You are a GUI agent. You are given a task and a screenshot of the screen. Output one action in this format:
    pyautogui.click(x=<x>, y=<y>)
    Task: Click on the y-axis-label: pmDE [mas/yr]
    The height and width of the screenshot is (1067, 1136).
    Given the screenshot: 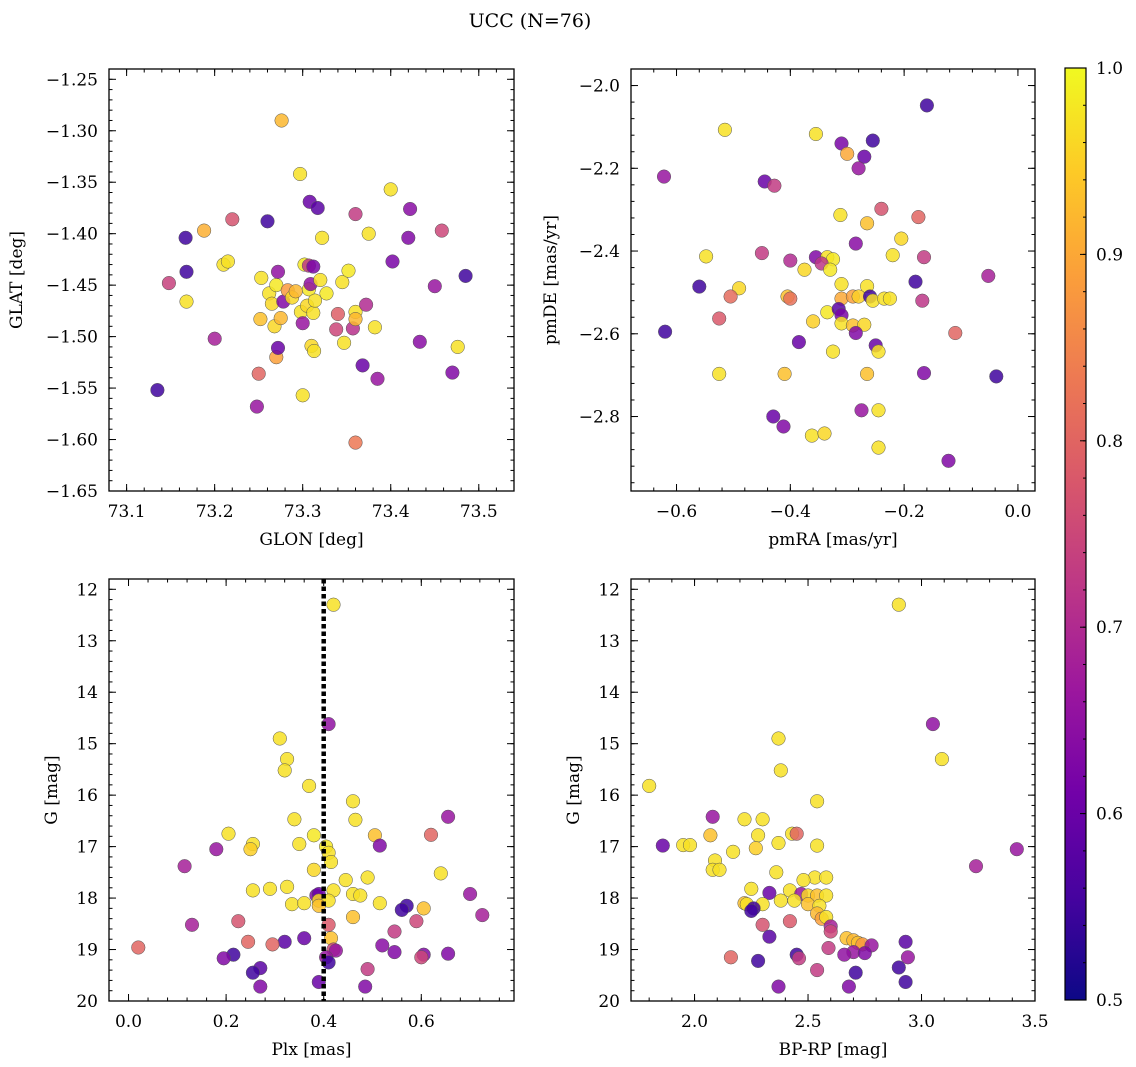 What is the action you would take?
    pyautogui.click(x=551, y=280)
    